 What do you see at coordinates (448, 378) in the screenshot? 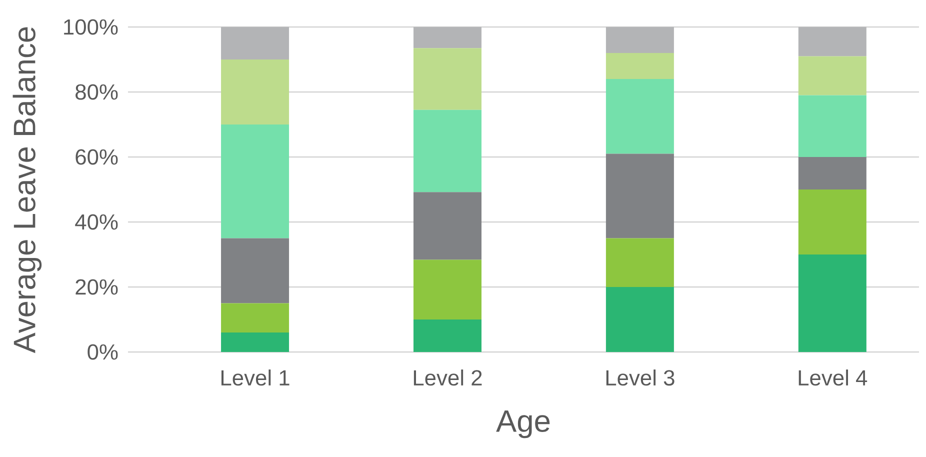
I see `x-tick-label: Level 2` at bounding box center [448, 378].